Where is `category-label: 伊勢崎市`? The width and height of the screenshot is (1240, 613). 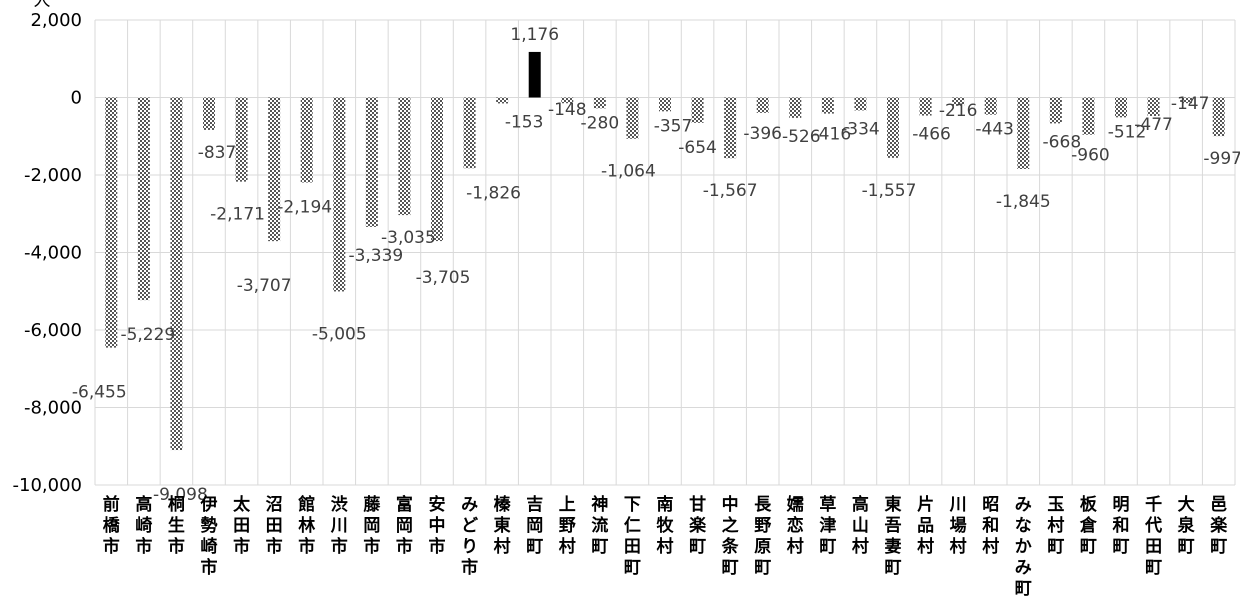 category-label: 伊勢崎市 is located at coordinates (209, 536).